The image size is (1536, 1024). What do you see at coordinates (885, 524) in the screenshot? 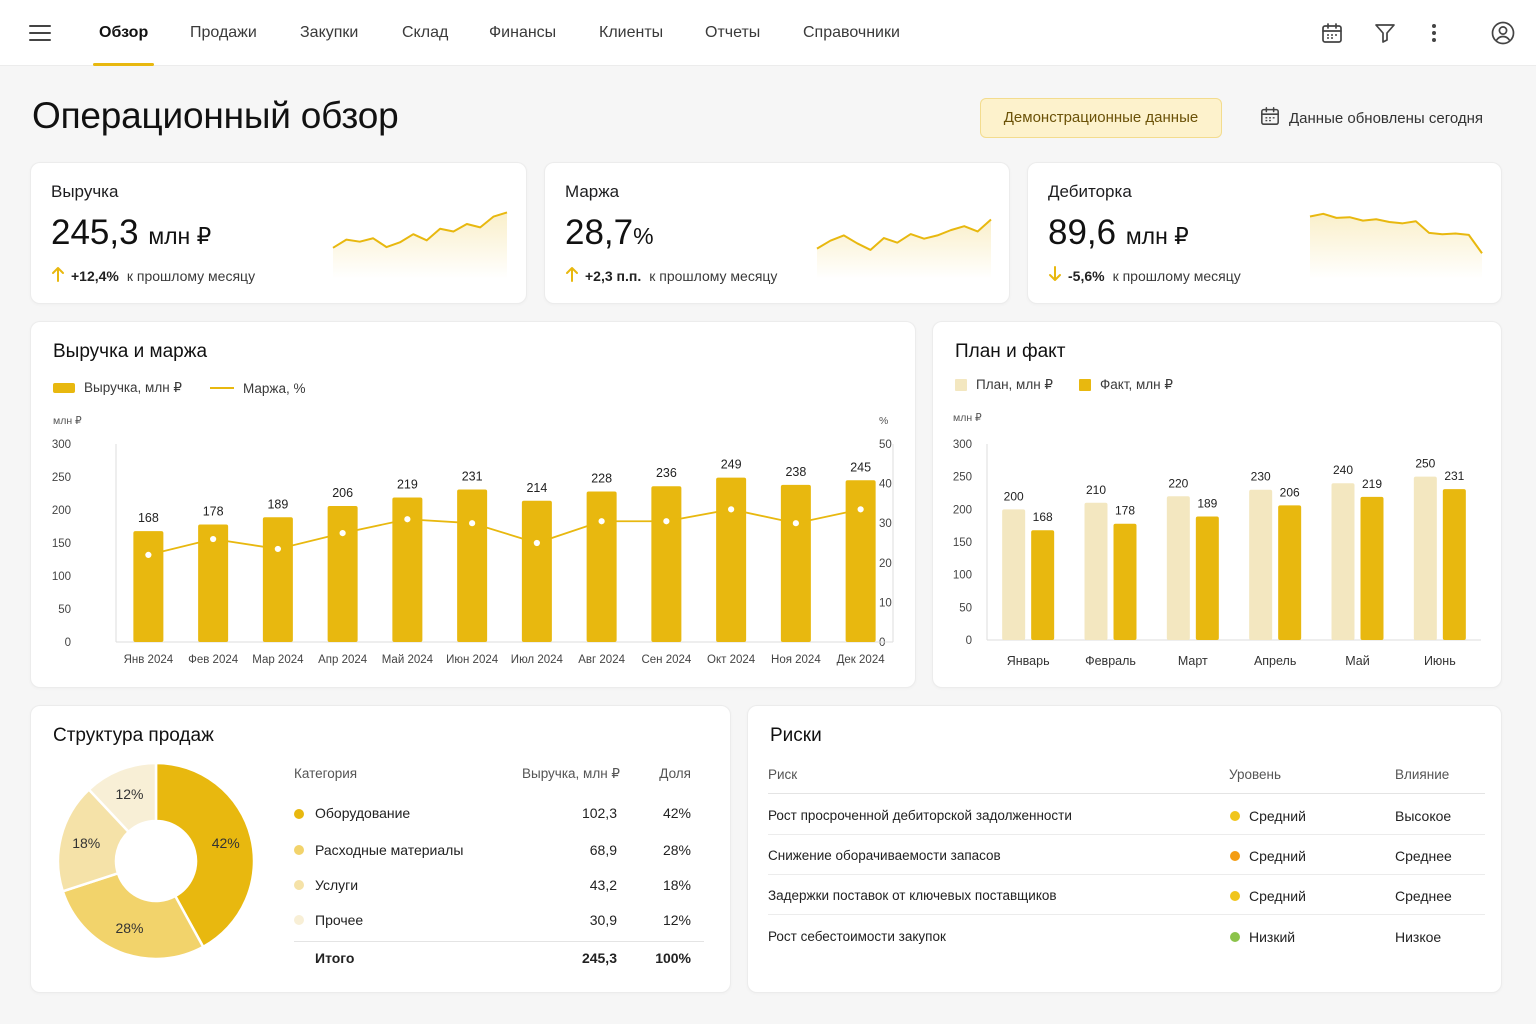
I see `y2-tick-label: 30` at bounding box center [885, 524].